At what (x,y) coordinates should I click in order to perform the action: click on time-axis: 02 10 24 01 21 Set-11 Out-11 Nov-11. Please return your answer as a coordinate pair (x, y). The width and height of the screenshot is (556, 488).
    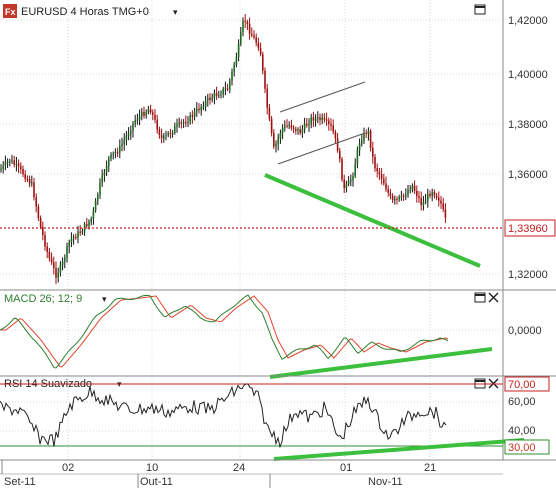
    Looking at the image, I should click on (278, 473).